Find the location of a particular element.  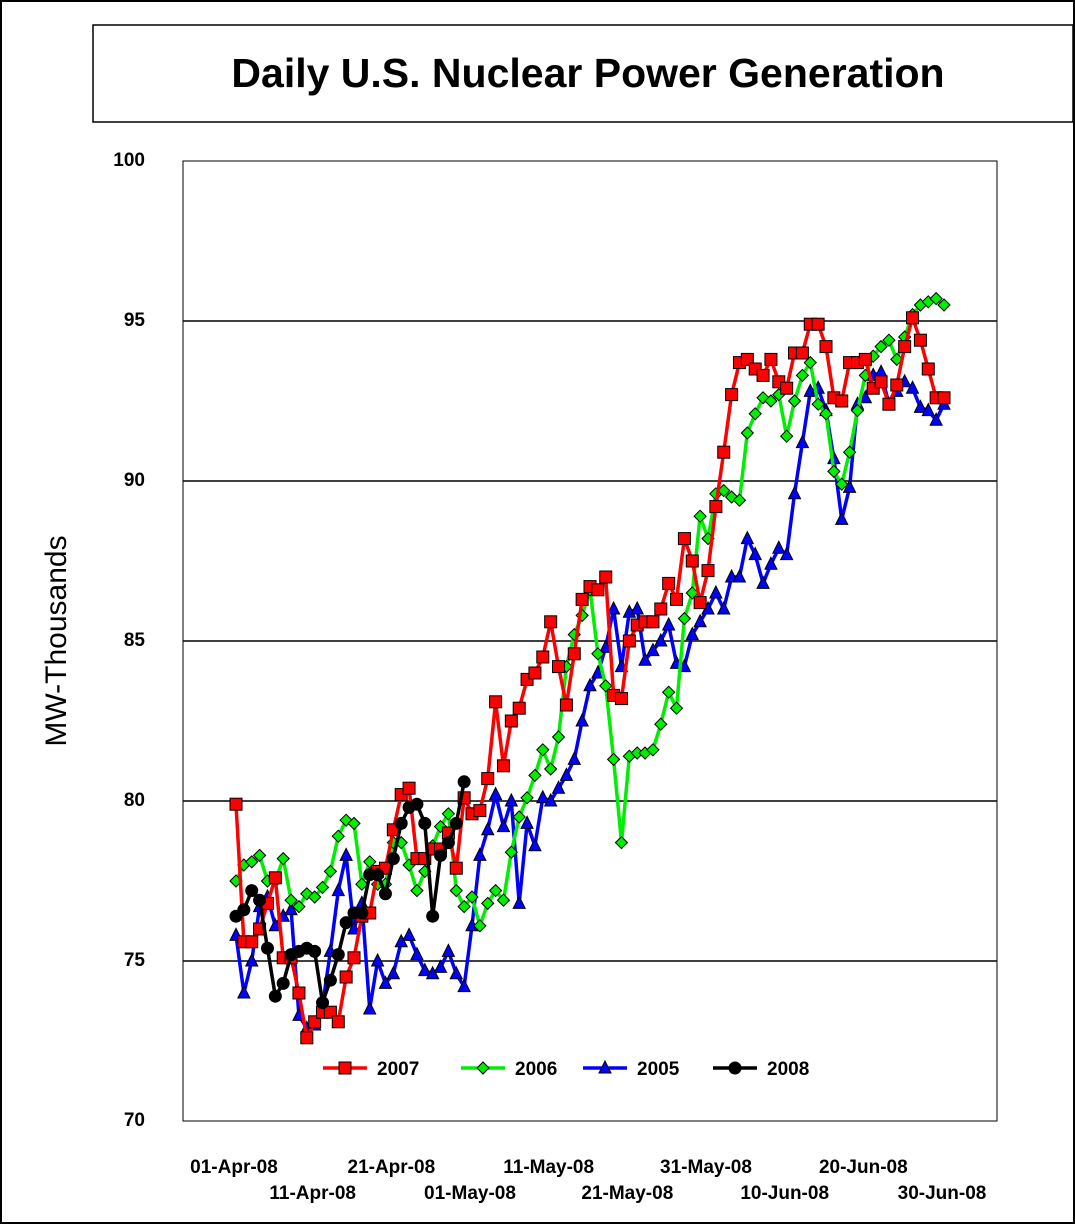

x-tick-label: 20-Jun-08 is located at coordinates (863, 1167).